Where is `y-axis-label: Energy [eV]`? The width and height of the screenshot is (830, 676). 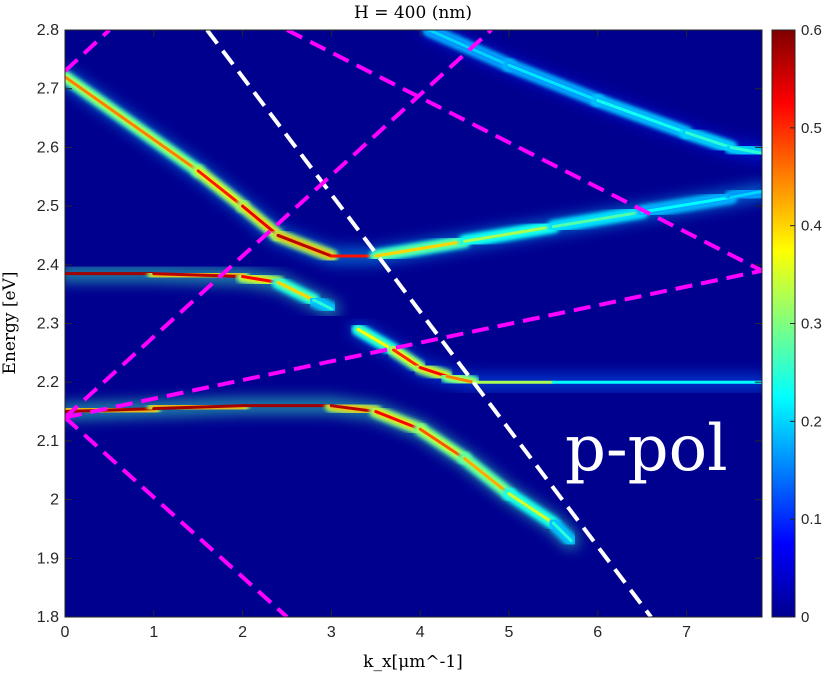 y-axis-label: Energy [eV] is located at coordinates (10, 322).